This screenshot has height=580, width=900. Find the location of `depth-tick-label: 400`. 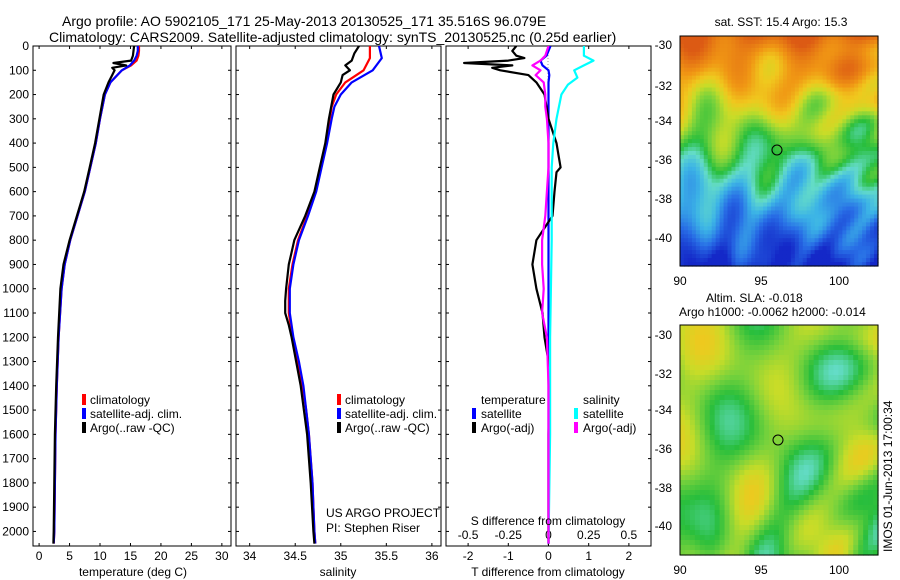

depth-tick-label: 400 is located at coordinates (19, 143).